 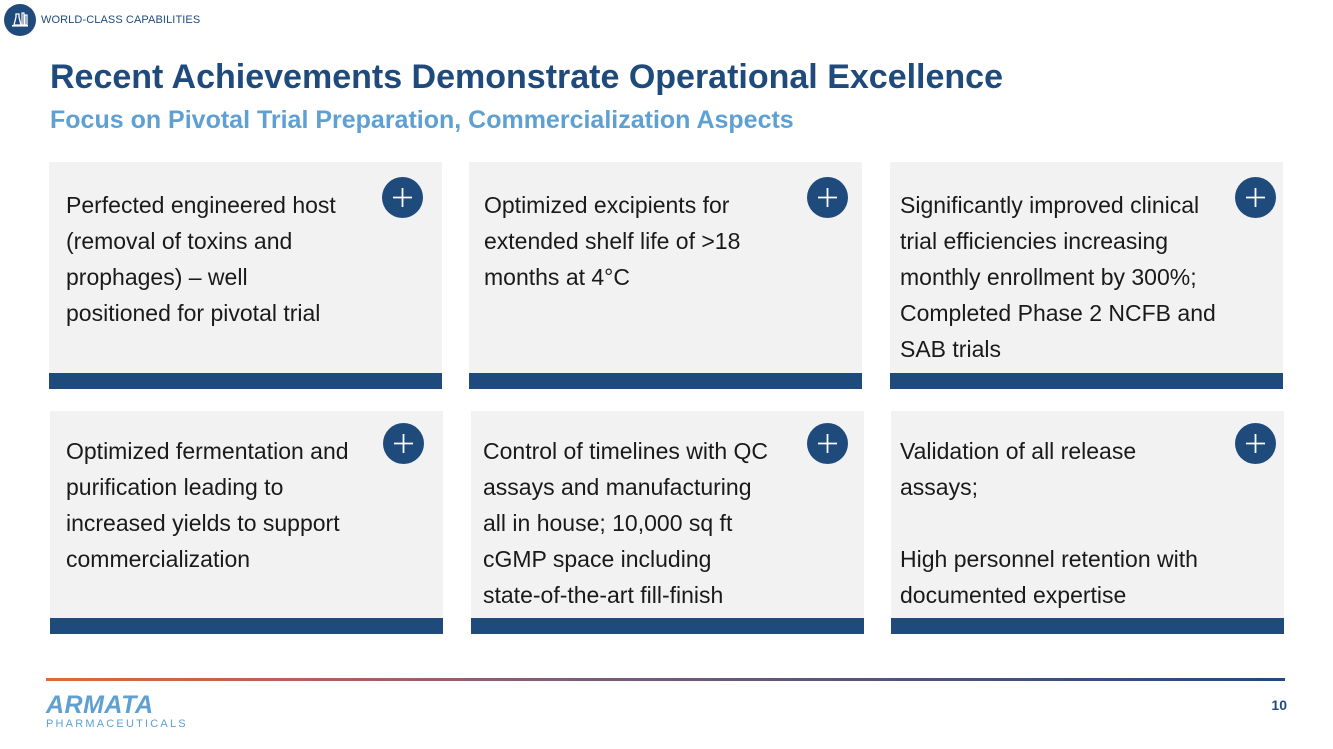 What do you see at coordinates (1279, 705) in the screenshot?
I see `page-number: 10` at bounding box center [1279, 705].